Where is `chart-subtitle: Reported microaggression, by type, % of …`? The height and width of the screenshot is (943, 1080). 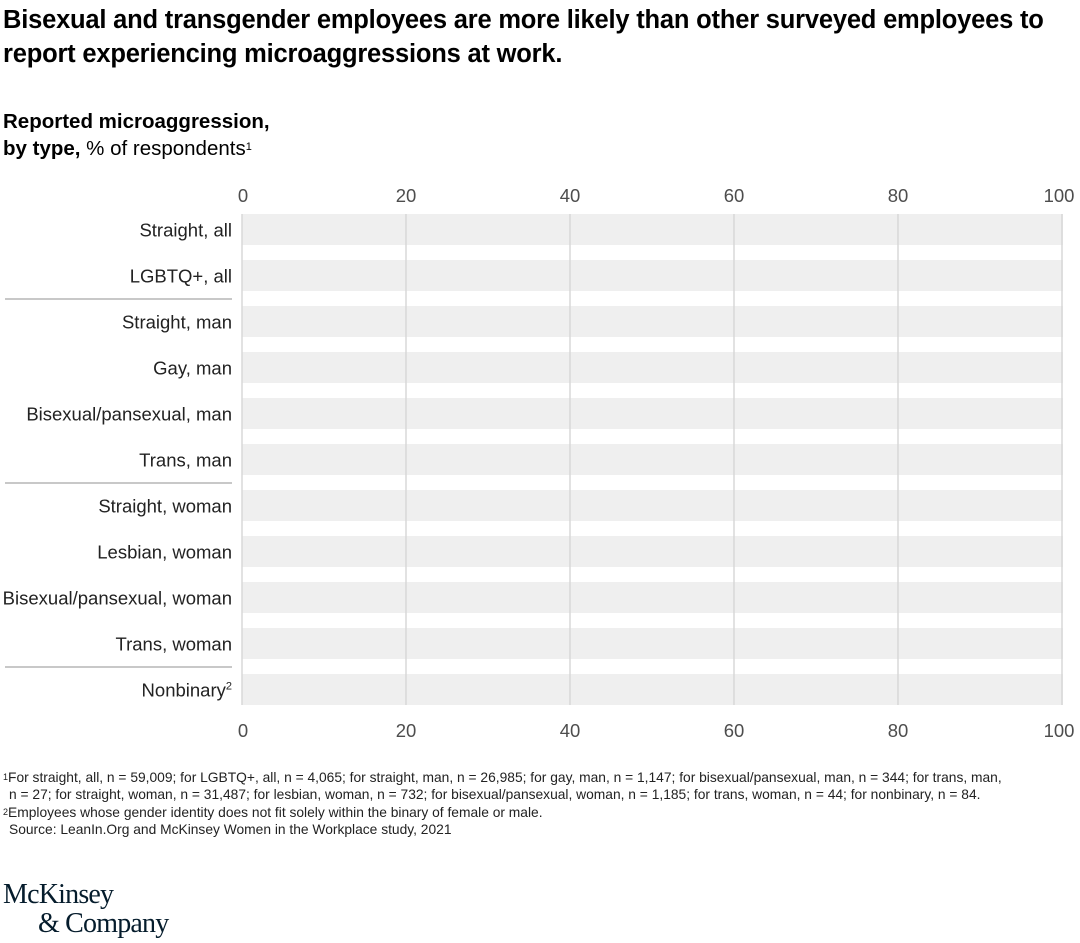
chart-subtitle: Reported microaggression, by type, % of … is located at coordinates (136, 135).